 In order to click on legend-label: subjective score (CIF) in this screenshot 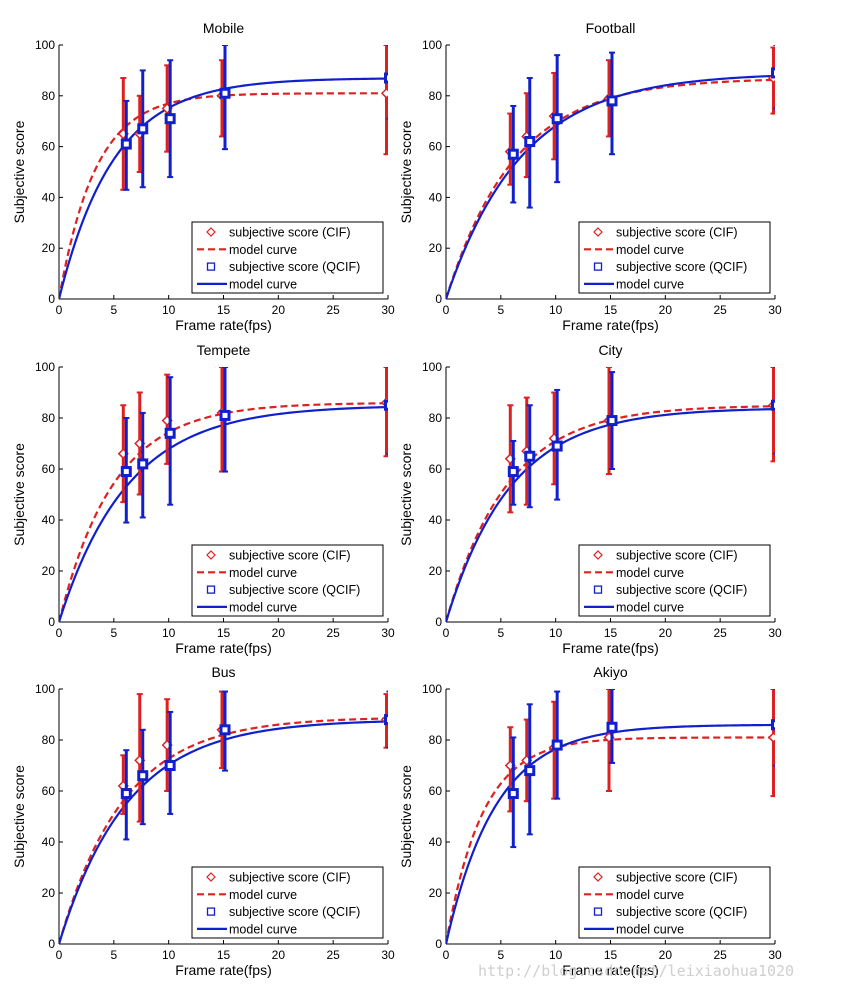, I will do `click(290, 878)`.